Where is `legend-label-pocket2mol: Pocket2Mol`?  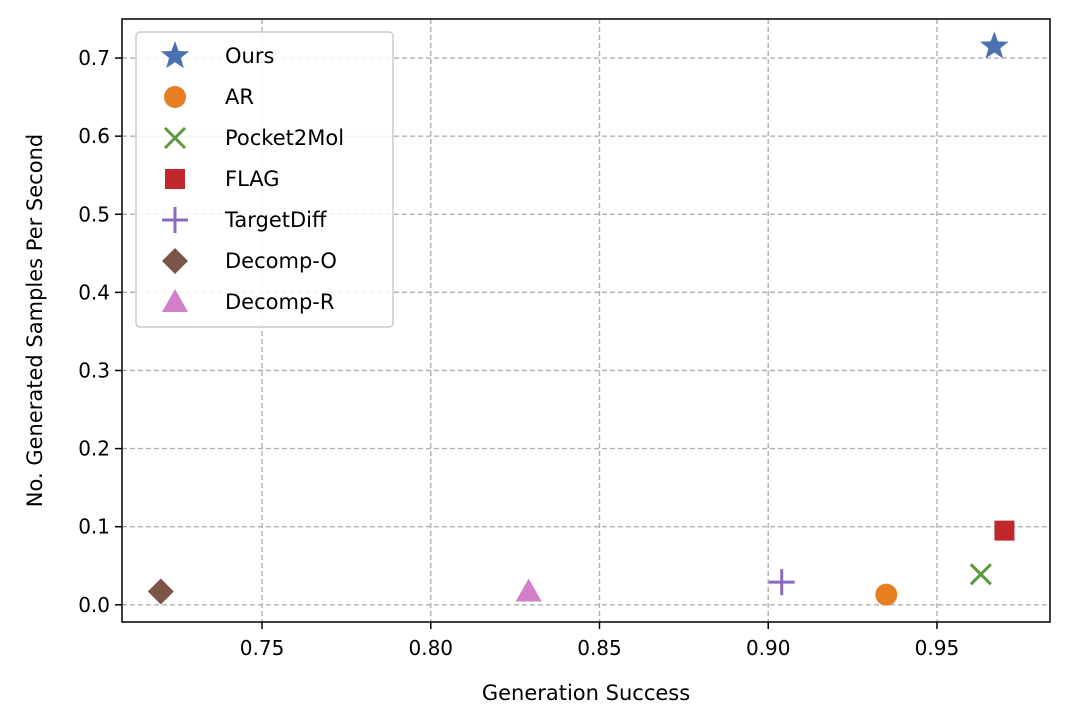
legend-label-pocket2mol: Pocket2Mol is located at coordinates (284, 138).